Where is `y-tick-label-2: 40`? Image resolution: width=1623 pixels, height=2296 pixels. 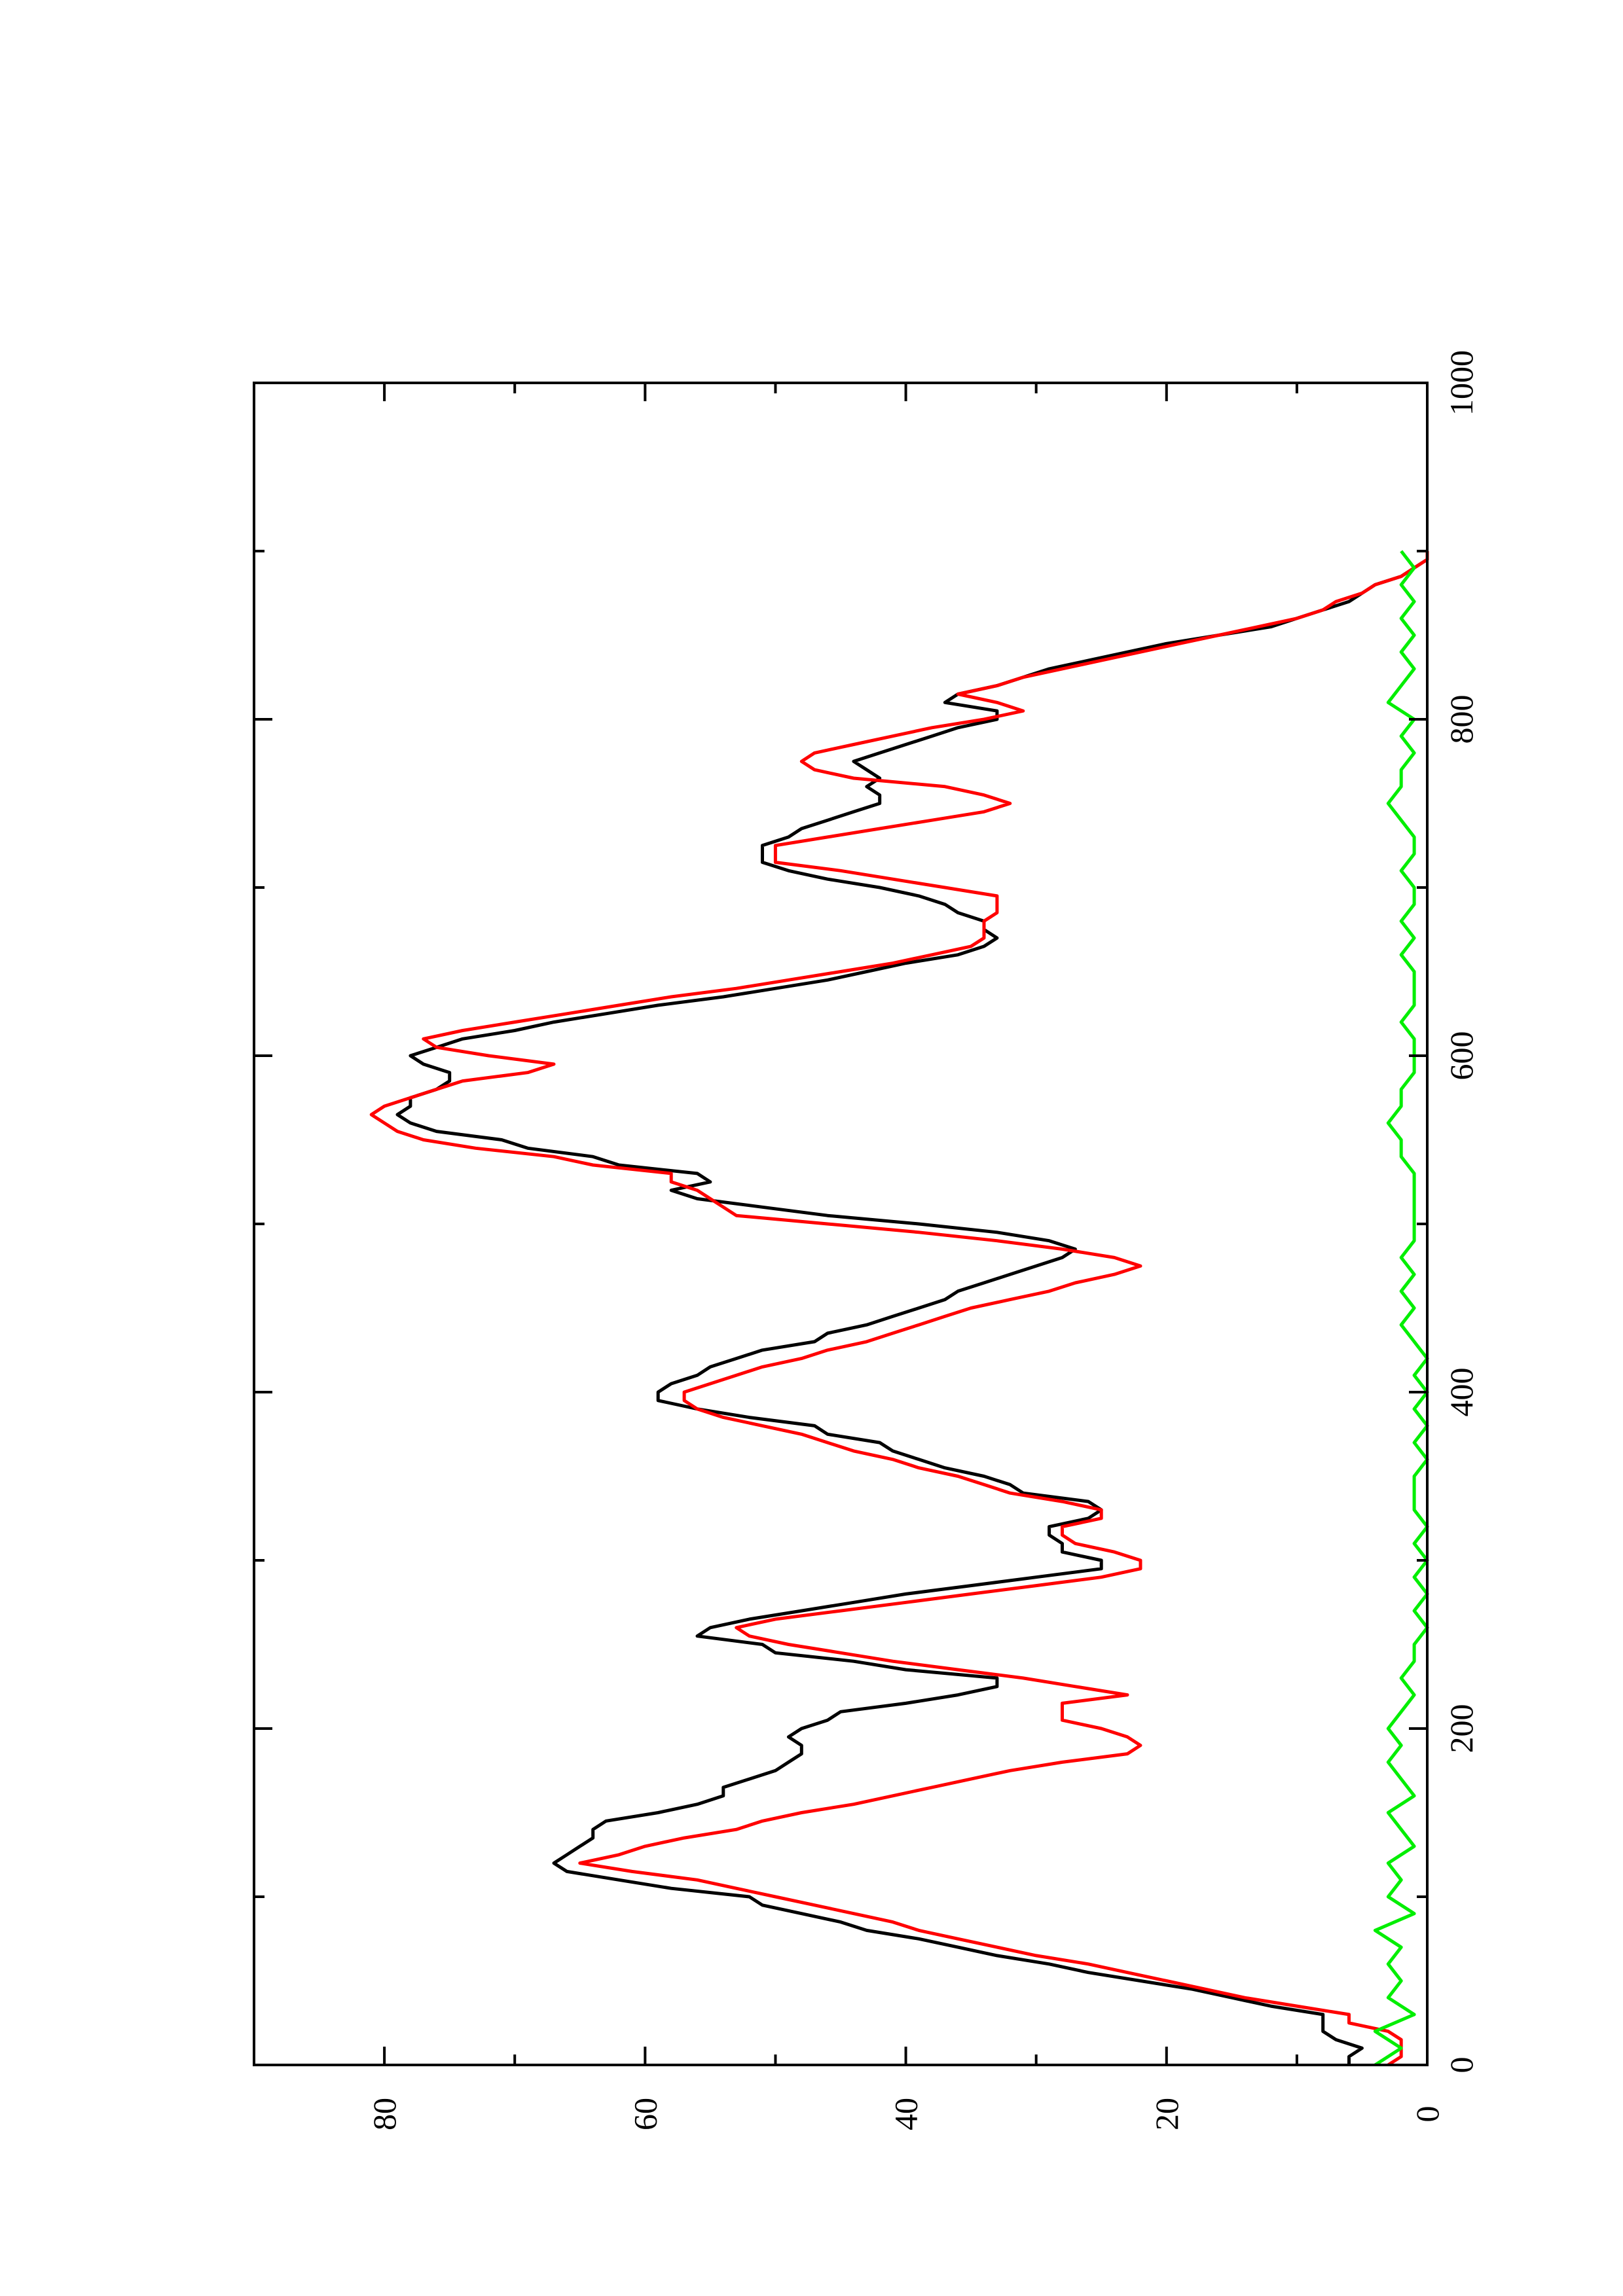 y-tick-label-2: 40 is located at coordinates (906, 2114).